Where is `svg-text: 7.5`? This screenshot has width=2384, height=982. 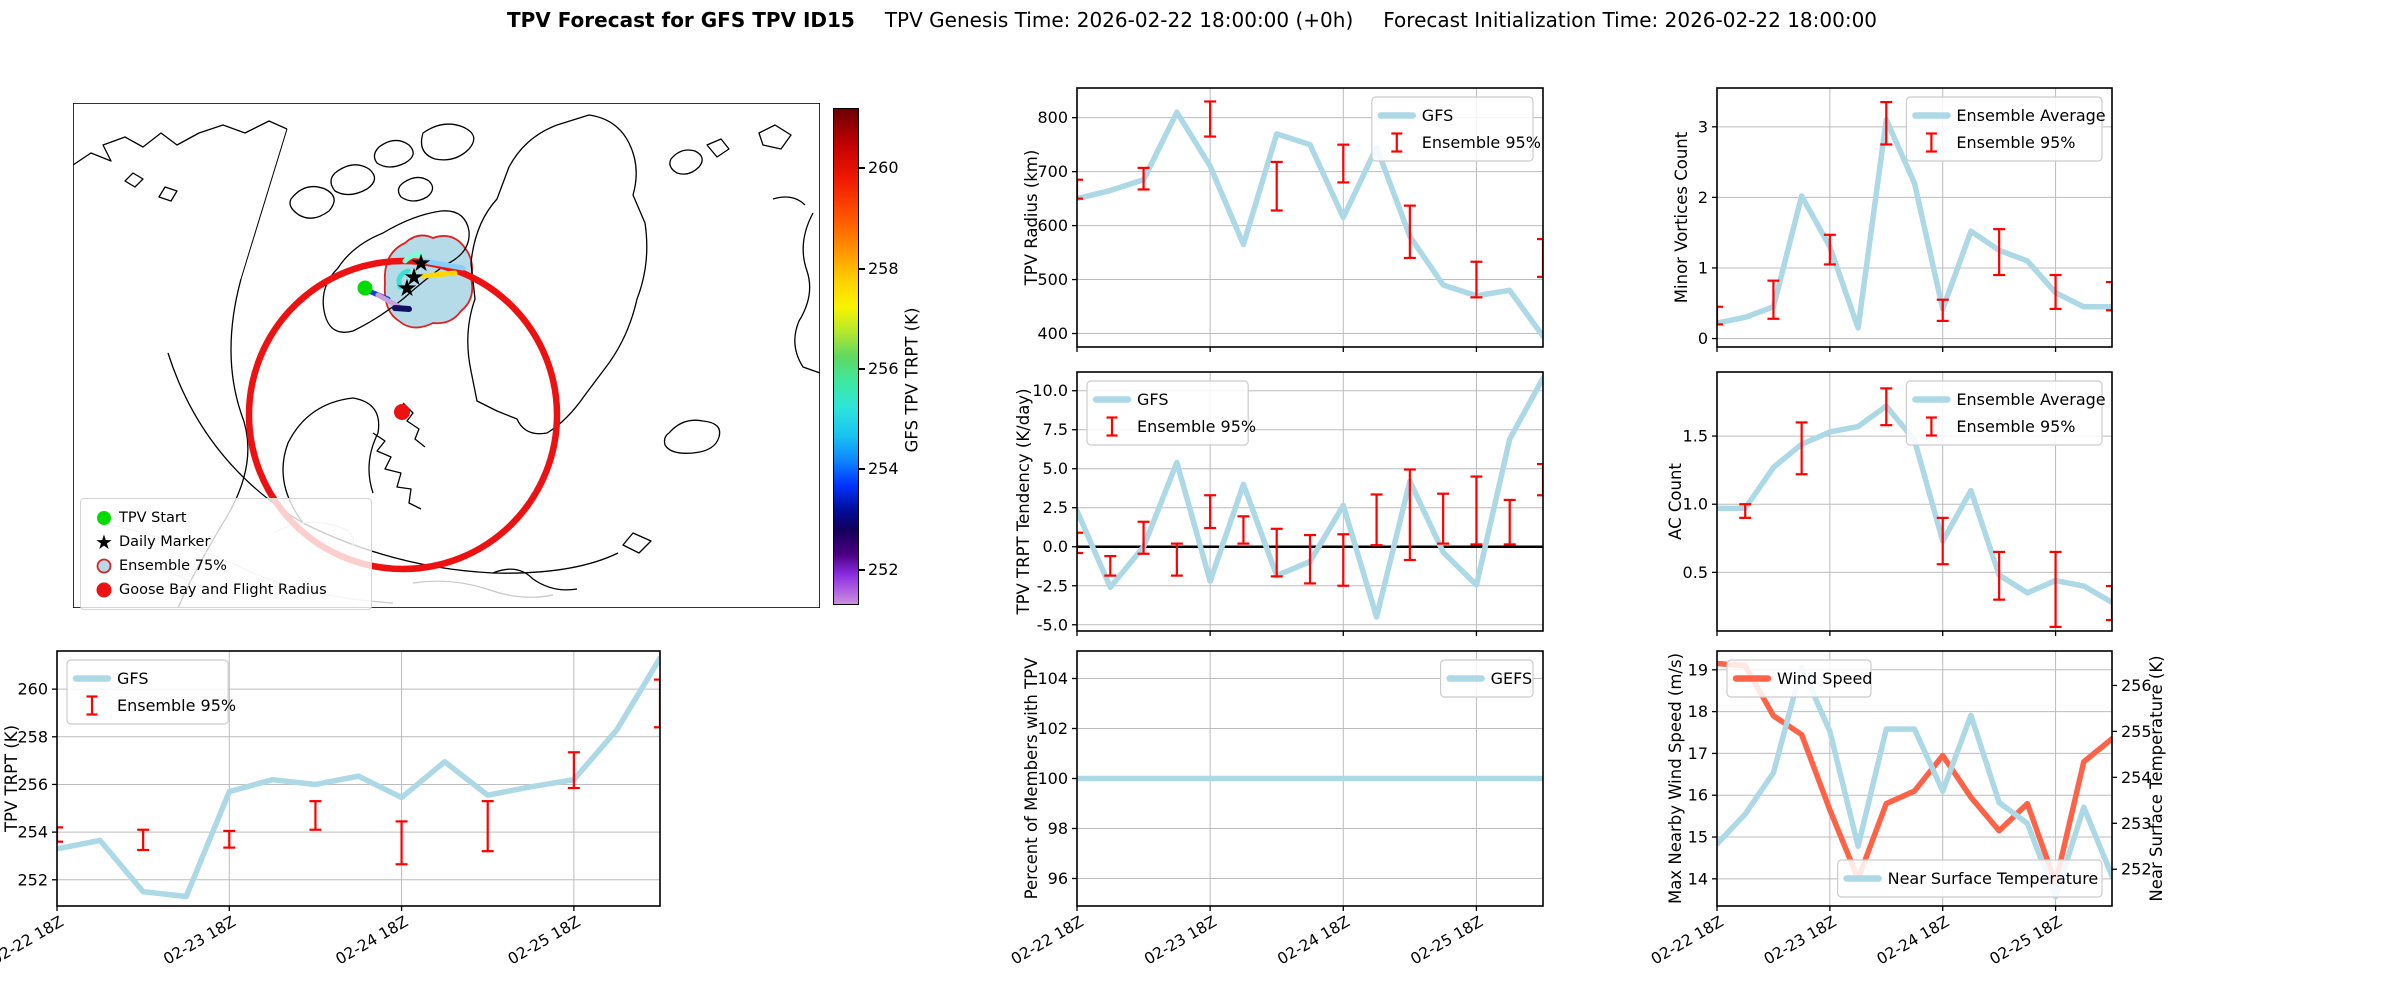
svg-text: 7.5 is located at coordinates (1055, 429).